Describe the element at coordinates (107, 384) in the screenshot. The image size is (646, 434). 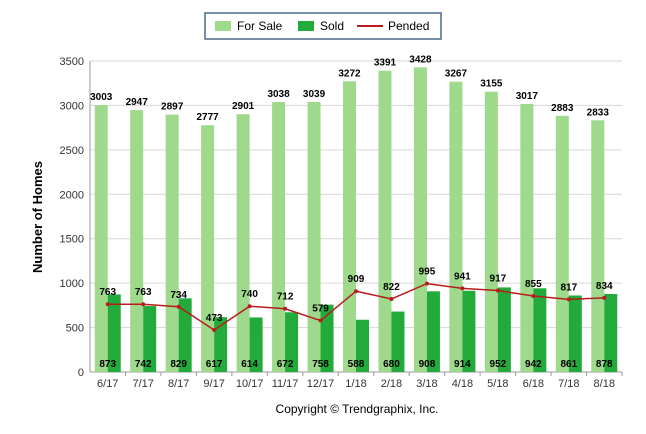
I see `x-tick-label: 6/17` at that location.